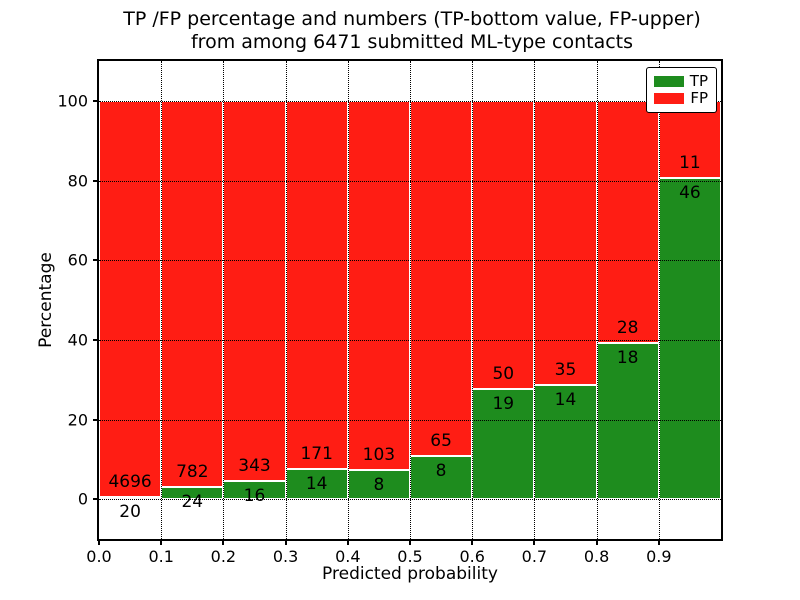 The width and height of the screenshot is (800, 600). I want to click on x-tick-label: 0.8, so click(596, 556).